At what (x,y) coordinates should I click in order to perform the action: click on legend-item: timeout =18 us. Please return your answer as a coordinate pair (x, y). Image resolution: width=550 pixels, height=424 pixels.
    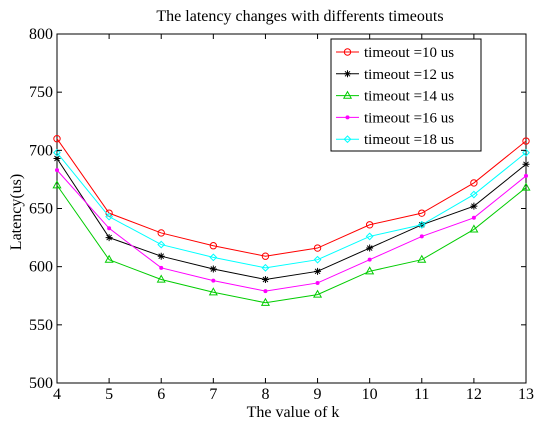
    Looking at the image, I should click on (395, 140).